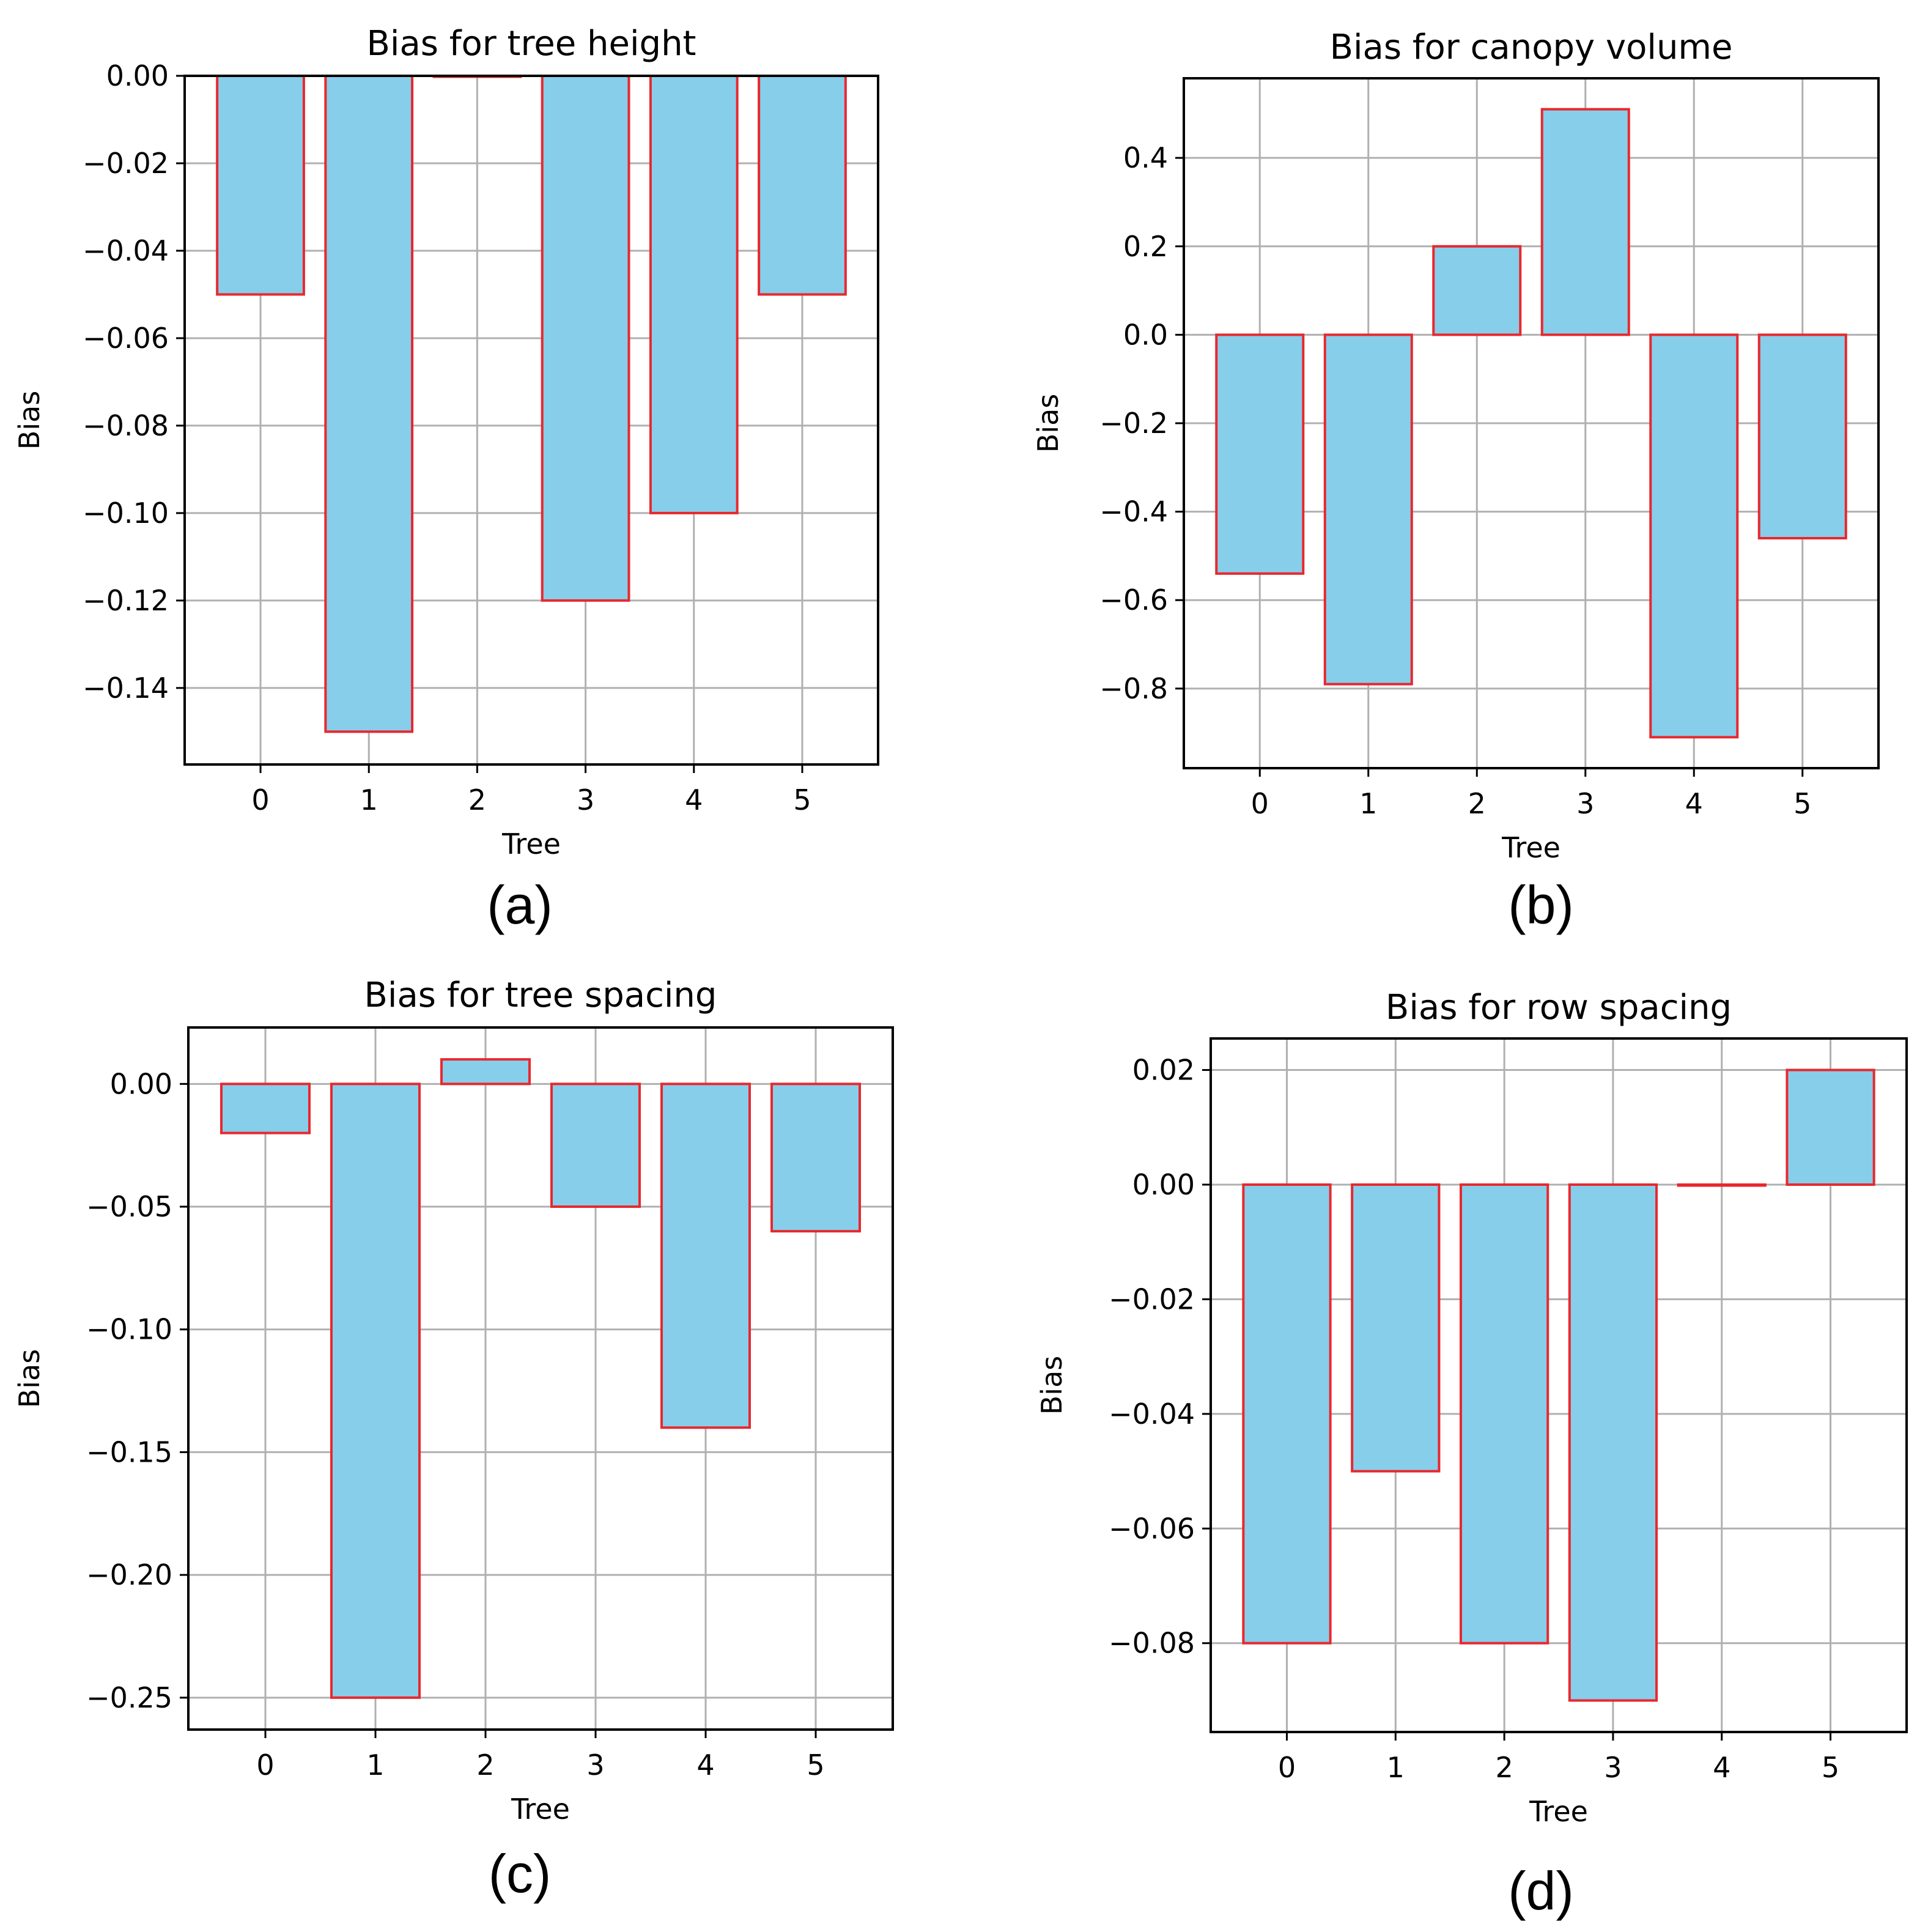  Describe the element at coordinates (1152, 1528) in the screenshot. I see `chart-3-ytick-label: −0.06` at that location.